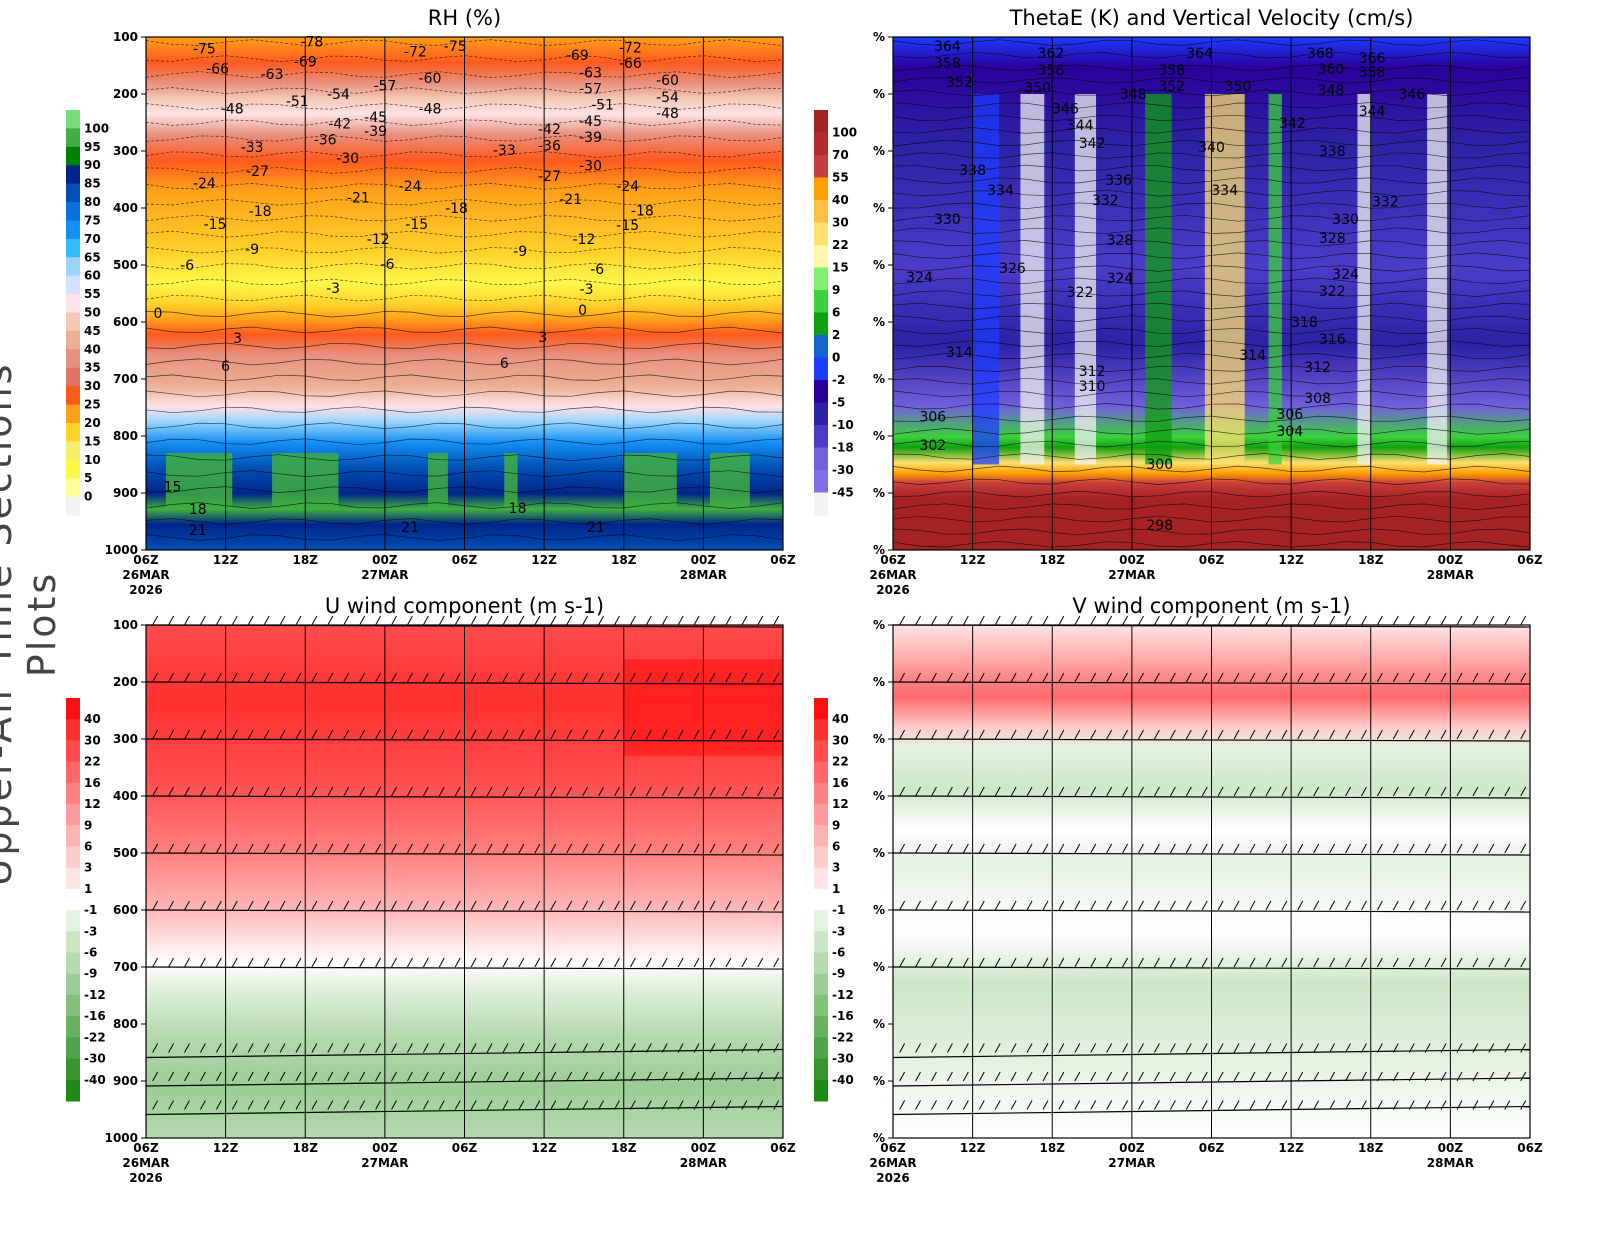 Image resolution: width=1600 pixels, height=1236 pixels. What do you see at coordinates (879, 94) in the screenshot?
I see `y-tick-label: %` at bounding box center [879, 94].